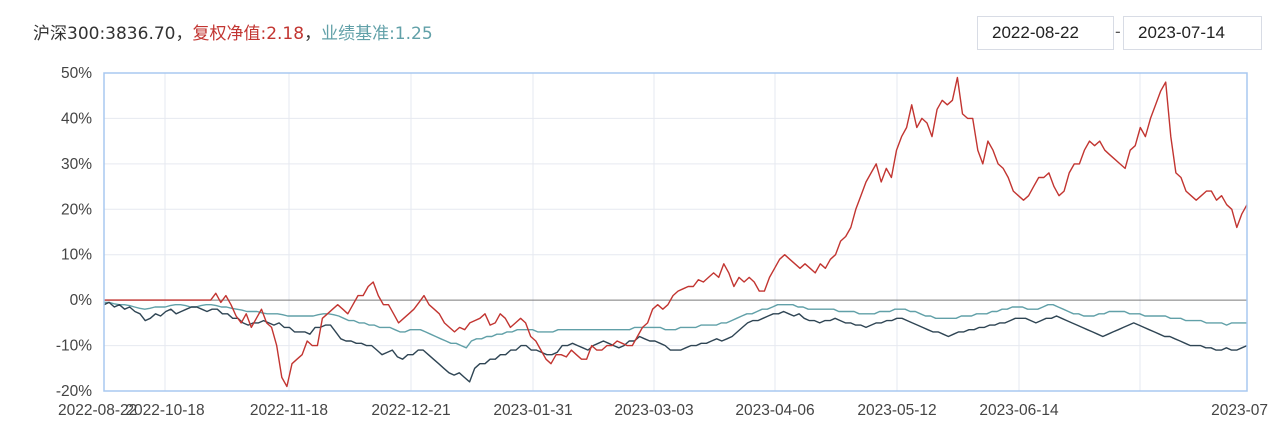 This screenshot has width=1269, height=422. Describe the element at coordinates (97, 410) in the screenshot. I see `x-tick-label: 2022-08-22` at that location.